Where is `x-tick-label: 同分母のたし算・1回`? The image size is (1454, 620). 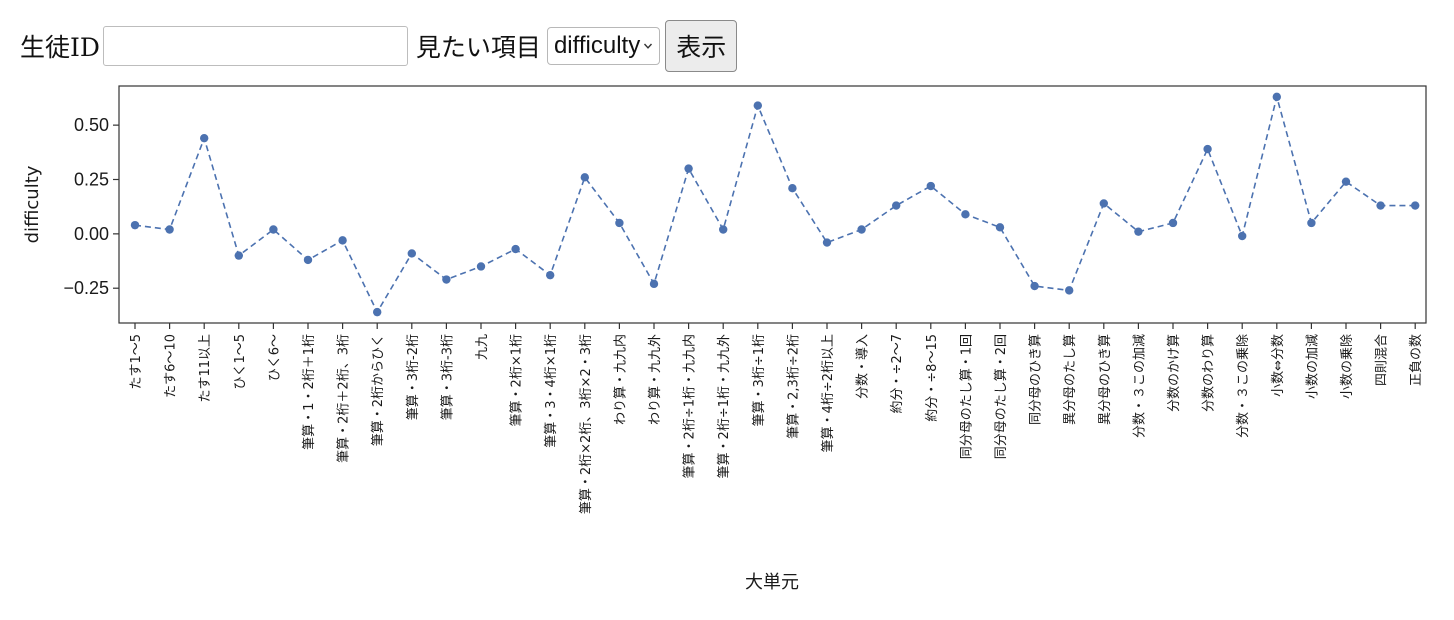 x-tick-label: 同分母のたし算・1回 is located at coordinates (966, 396).